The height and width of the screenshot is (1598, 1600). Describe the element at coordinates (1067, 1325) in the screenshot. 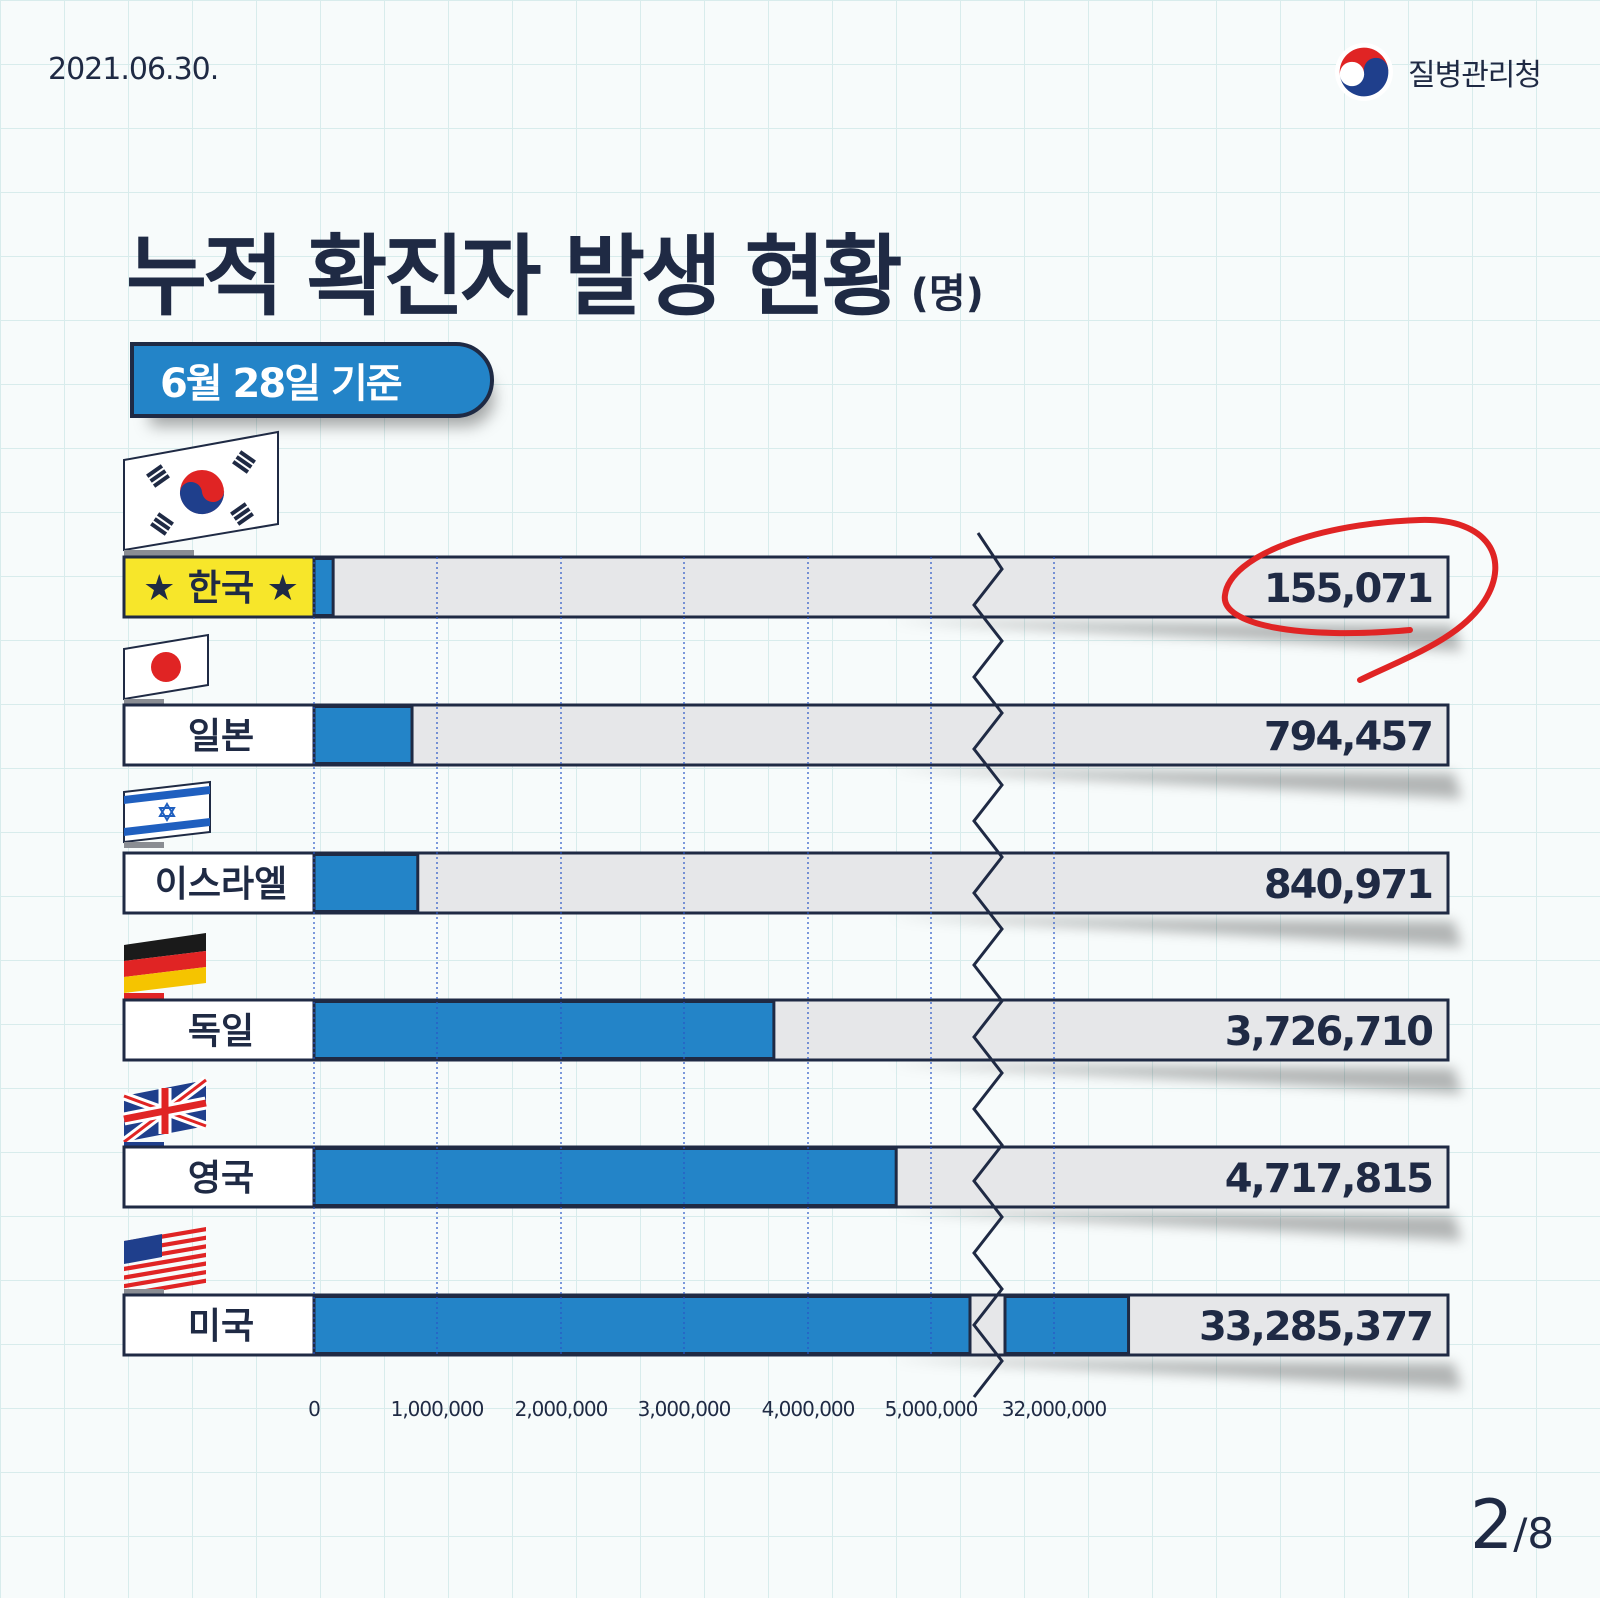

I see `bar-fill-after-break` at that location.